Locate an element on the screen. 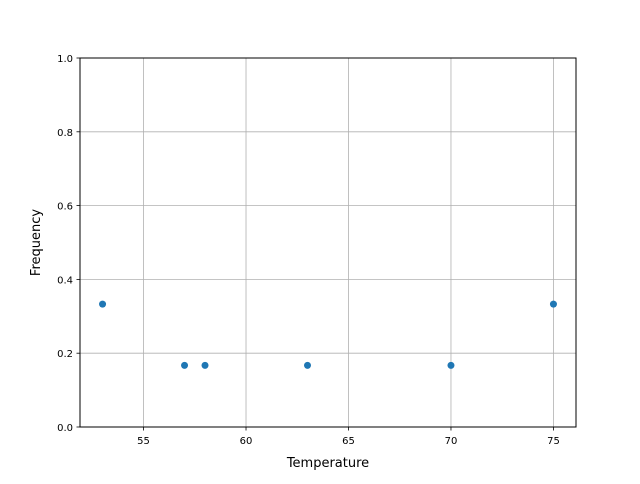 This screenshot has height=484, width=640. x-tick-label: 65 is located at coordinates (348, 441).